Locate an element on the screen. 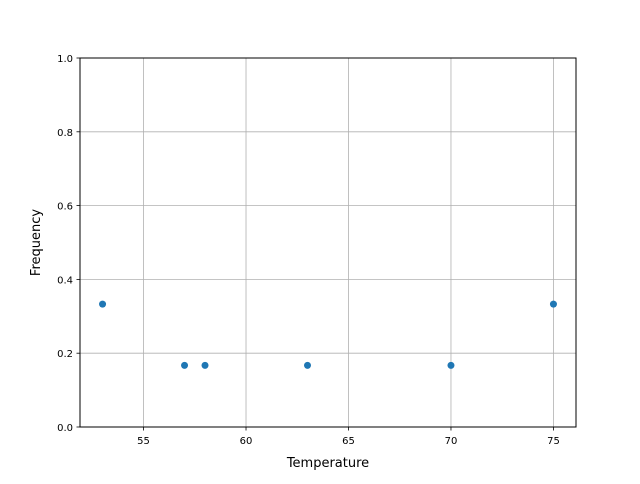 This screenshot has height=484, width=640. x-tick-label: 65 is located at coordinates (348, 441).